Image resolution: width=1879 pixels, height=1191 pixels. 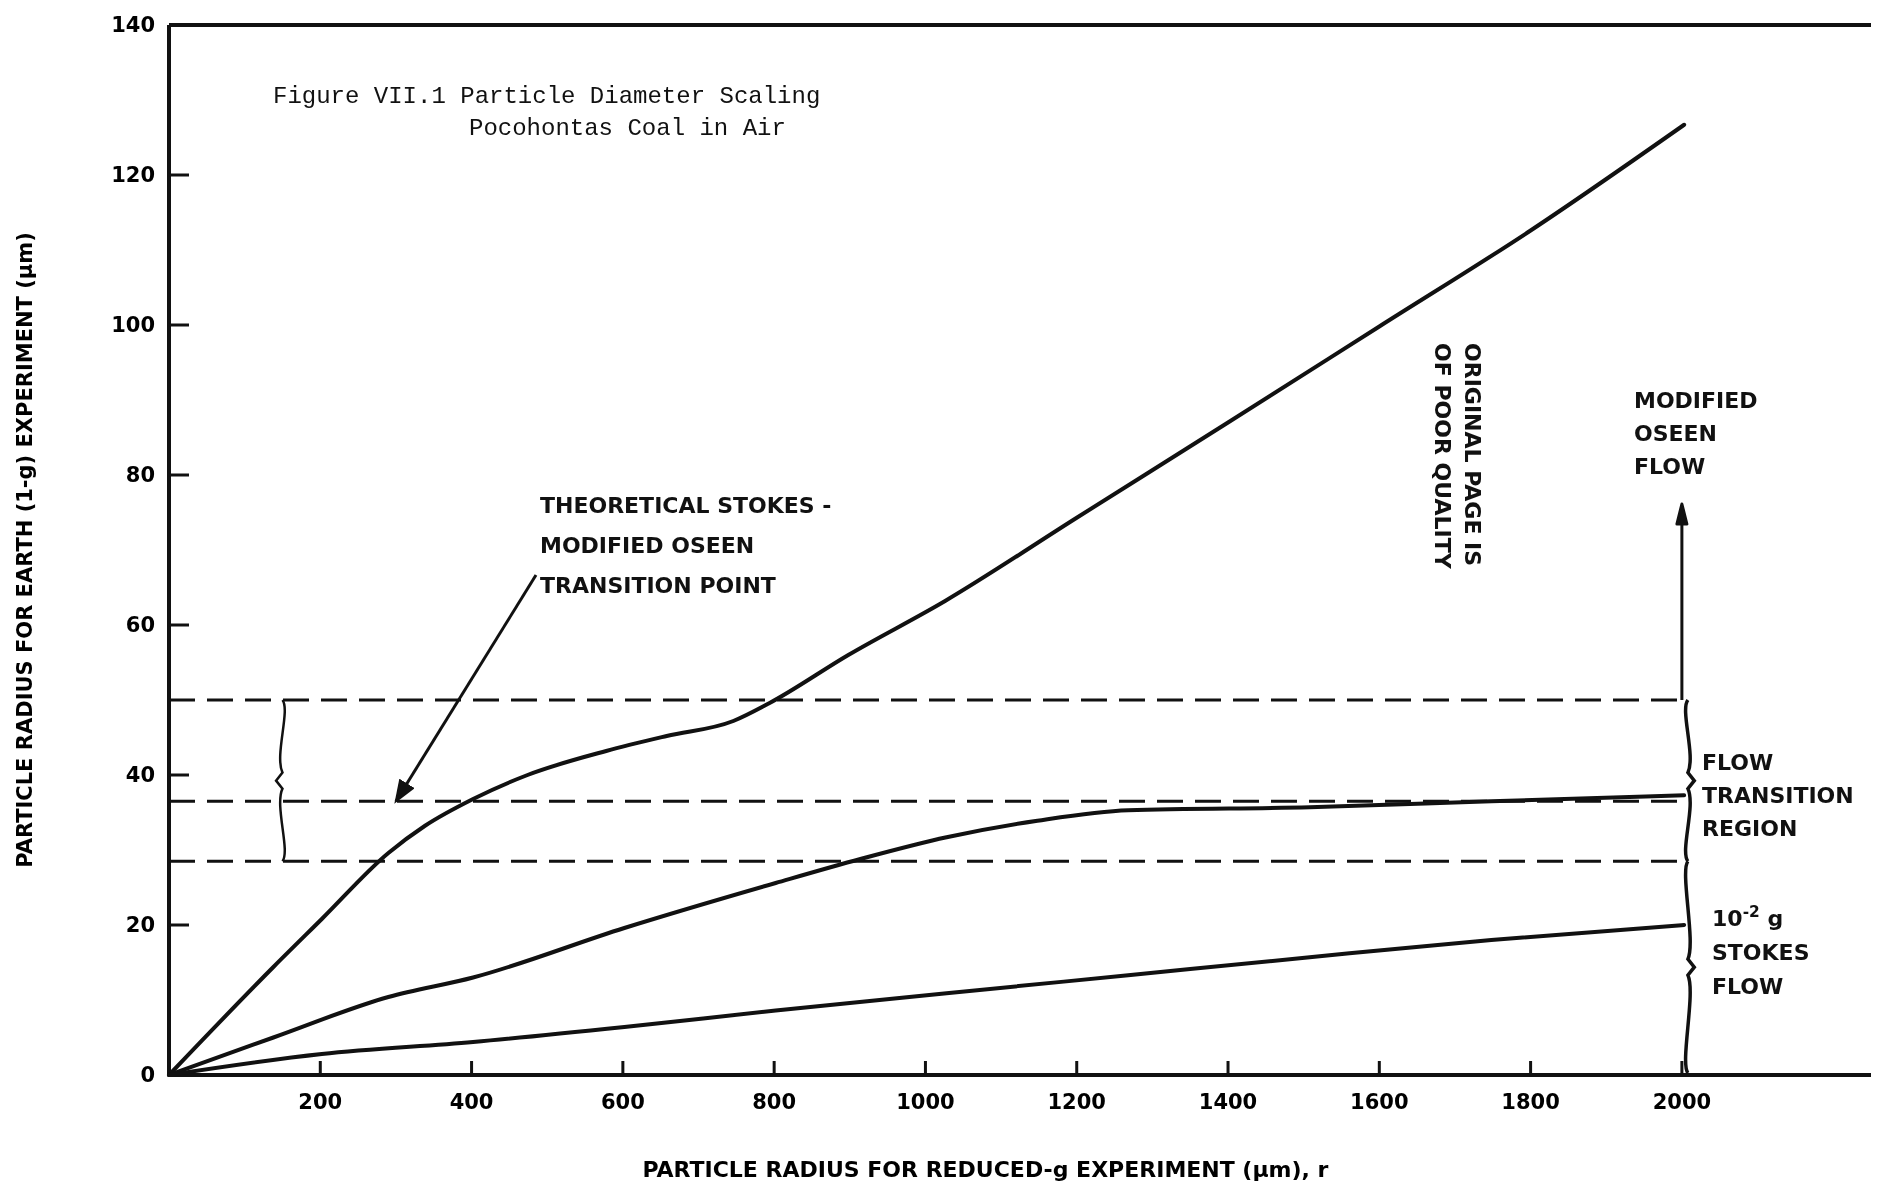 What do you see at coordinates (1761, 951) in the screenshot?
I see `annotation: 10$^{-2}$ g STOKES FLOW` at bounding box center [1761, 951].